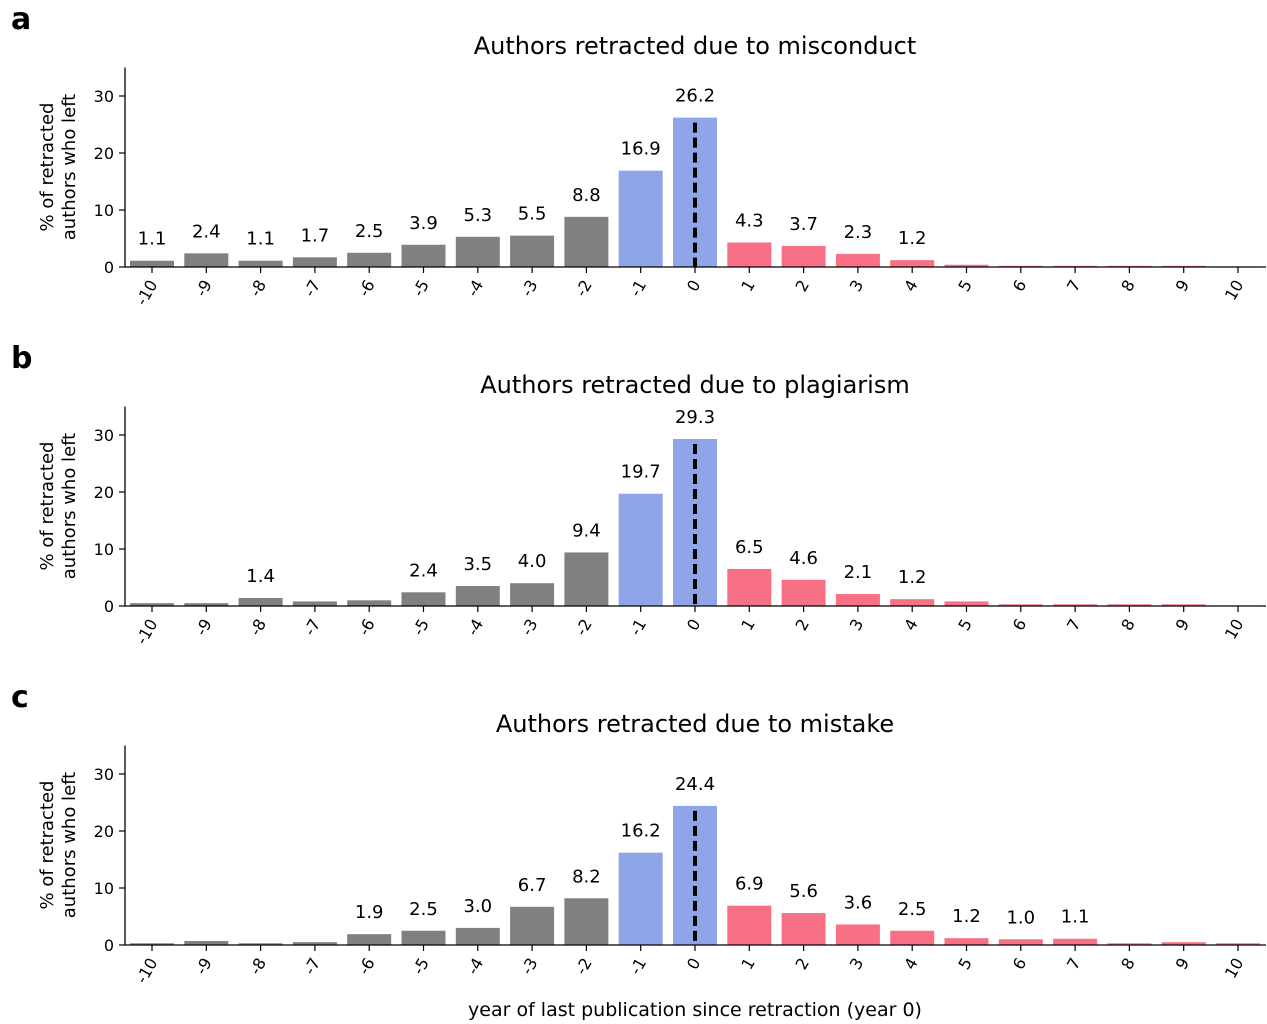  I want to click on data-label: 24.4, so click(695, 784).